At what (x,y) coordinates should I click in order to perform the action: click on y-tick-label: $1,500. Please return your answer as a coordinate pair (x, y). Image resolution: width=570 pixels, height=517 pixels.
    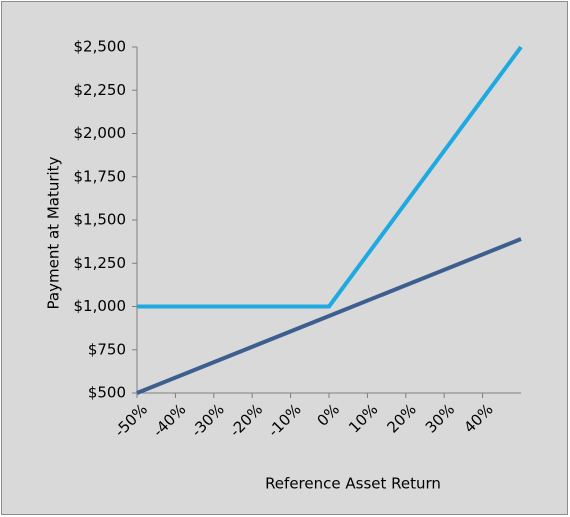
    Looking at the image, I should click on (100, 220).